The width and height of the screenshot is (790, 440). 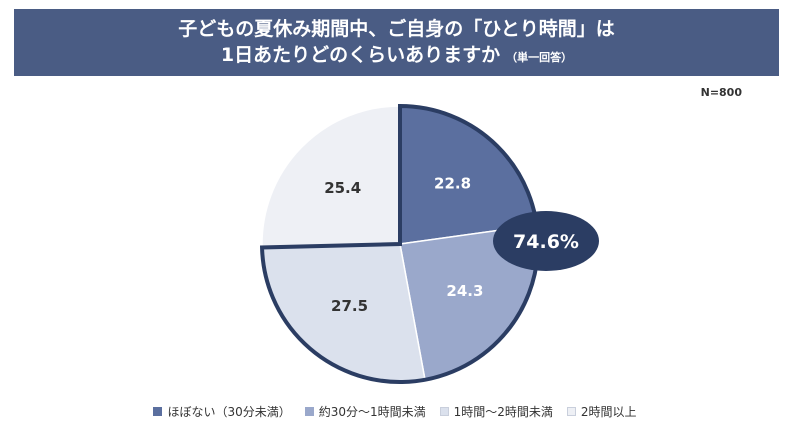 I want to click on slice-value-label-3: 27.5, so click(x=349, y=306).